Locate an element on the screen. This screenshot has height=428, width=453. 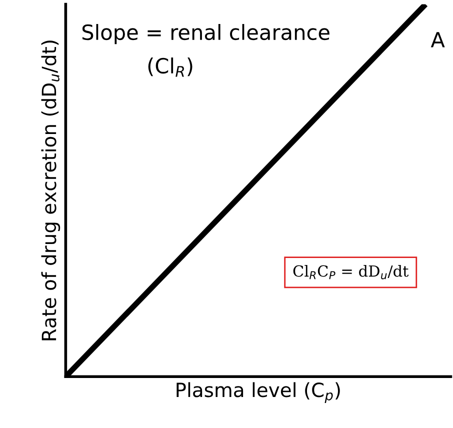
annotation: (Cl$_{R}$) is located at coordinates (170, 67).